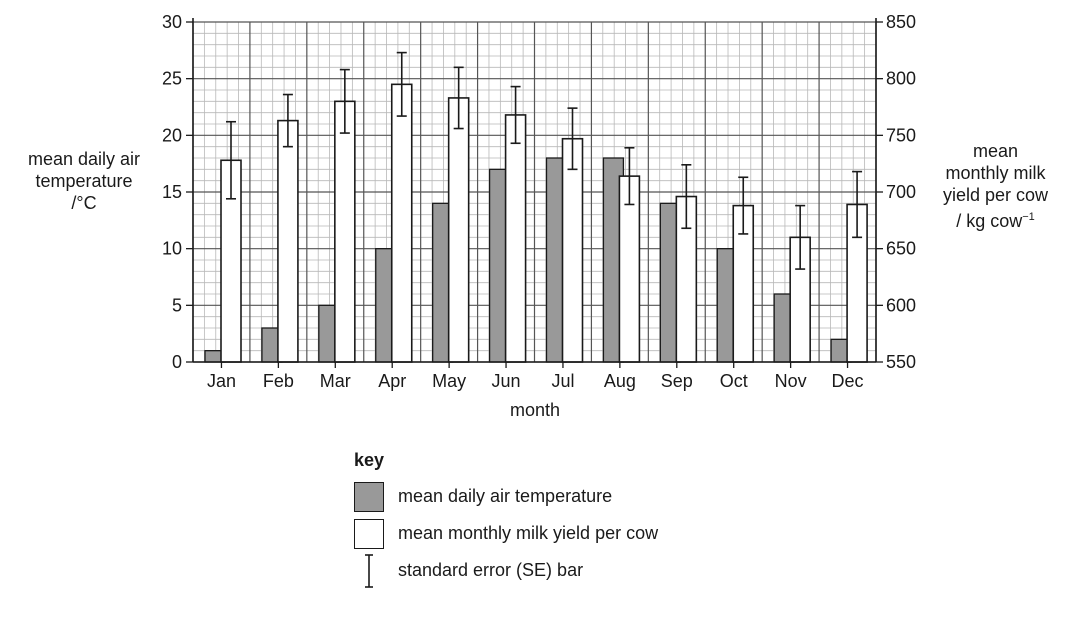 This screenshot has width=1073, height=624. I want to click on right-y-tick-label: 550, so click(901, 362).